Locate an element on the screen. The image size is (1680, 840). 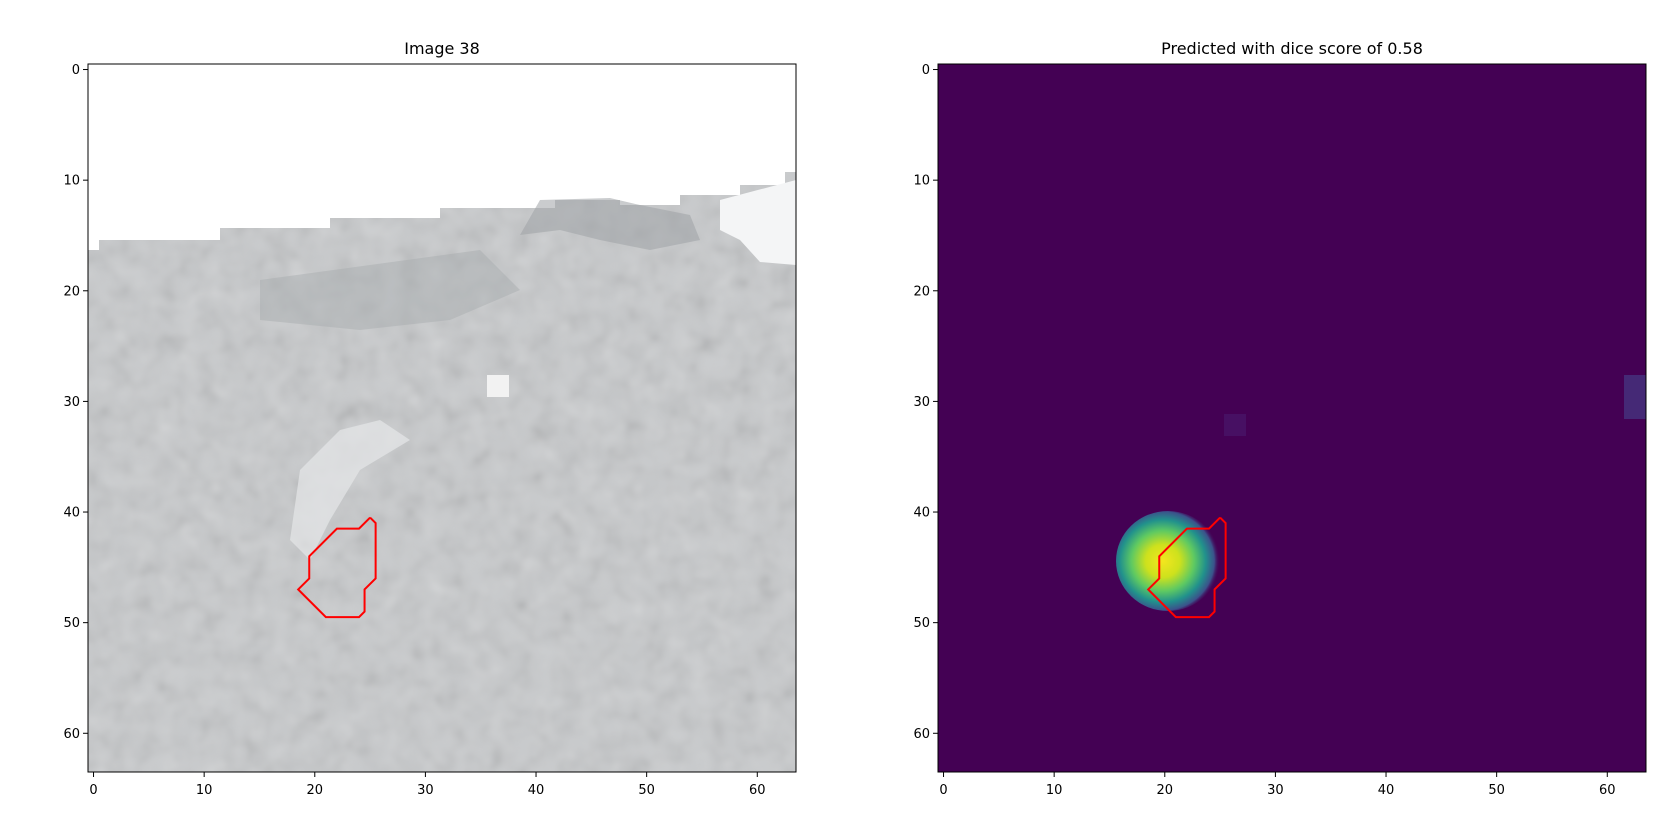
right-x-tick-label: 60 is located at coordinates (1607, 790).